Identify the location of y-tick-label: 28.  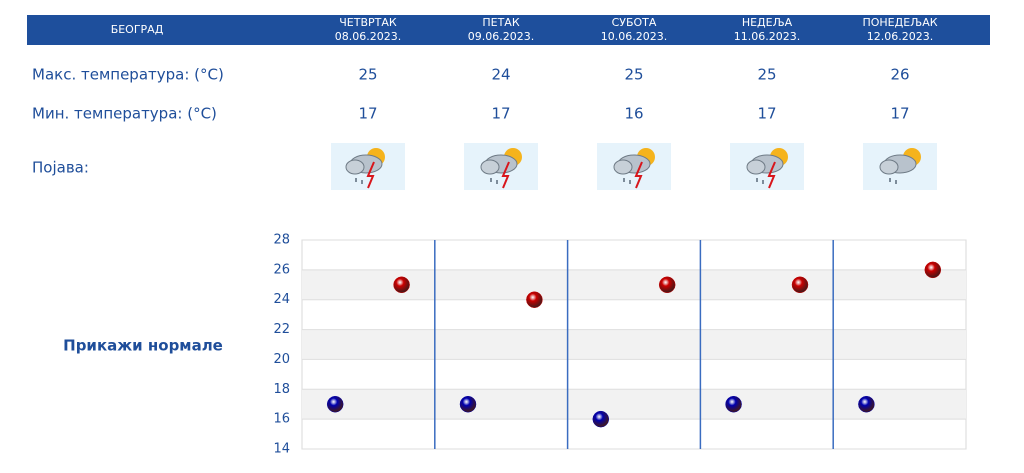
(281, 240).